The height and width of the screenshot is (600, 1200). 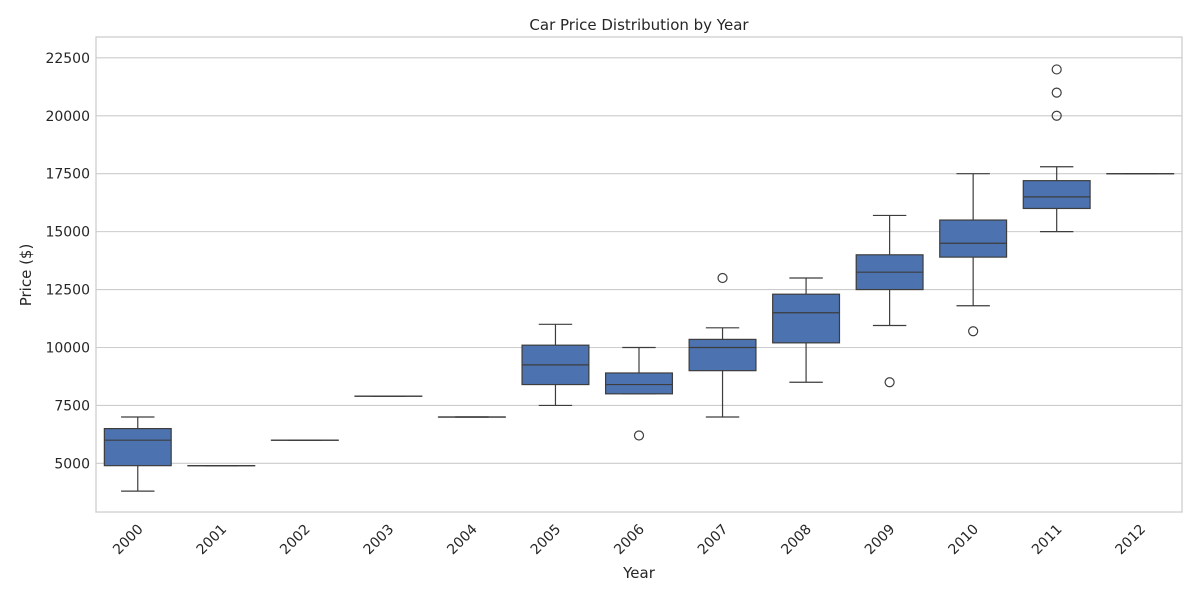 What do you see at coordinates (67, 59) in the screenshot?
I see `y-tick-label: 22500` at bounding box center [67, 59].